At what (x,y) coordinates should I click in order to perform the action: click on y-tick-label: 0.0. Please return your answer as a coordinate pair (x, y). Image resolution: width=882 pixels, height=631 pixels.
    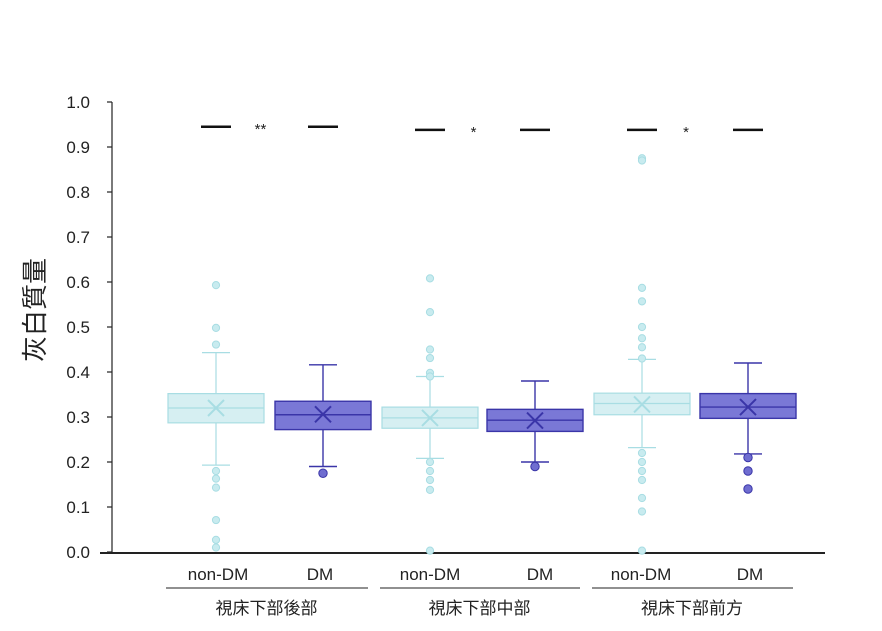
    Looking at the image, I should click on (78, 552).